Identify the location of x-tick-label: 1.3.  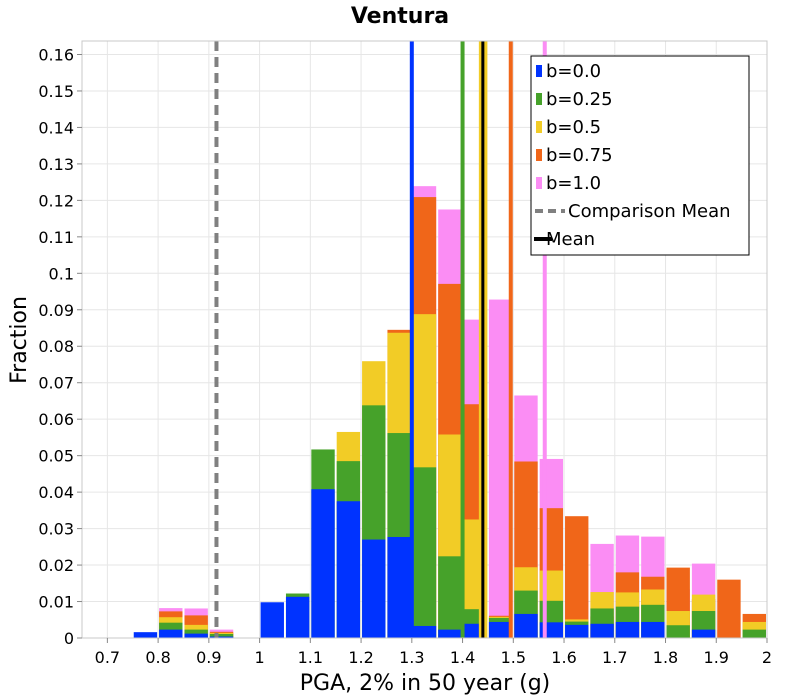
(411, 657).